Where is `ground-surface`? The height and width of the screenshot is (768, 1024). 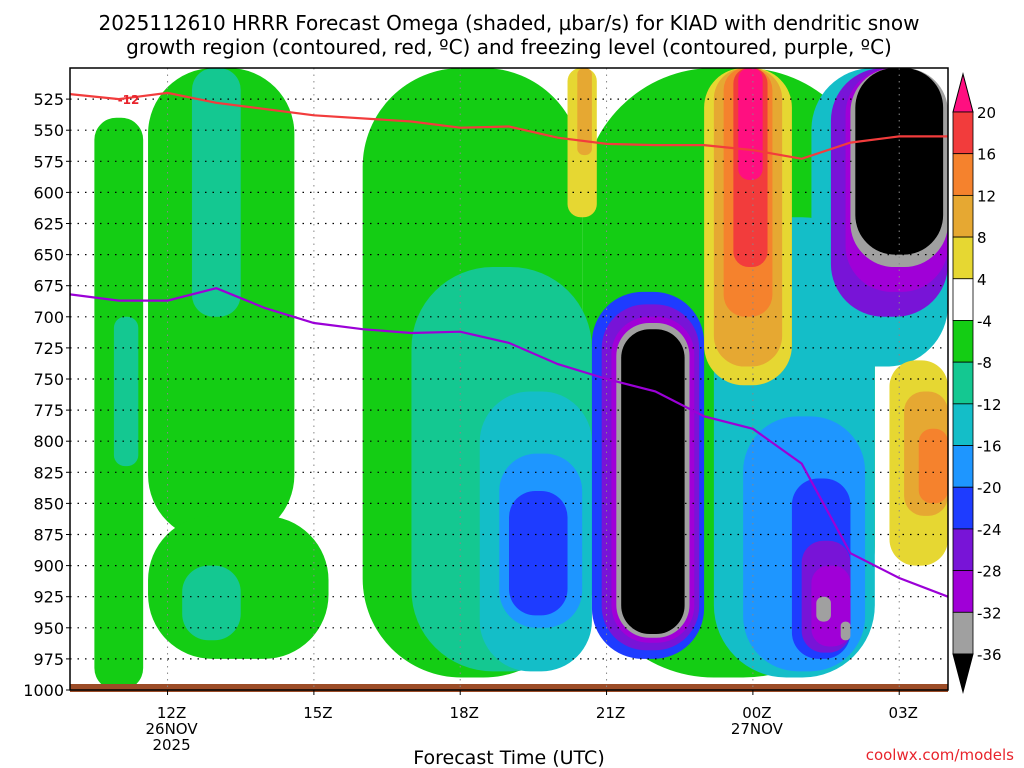
ground-surface is located at coordinates (509, 688).